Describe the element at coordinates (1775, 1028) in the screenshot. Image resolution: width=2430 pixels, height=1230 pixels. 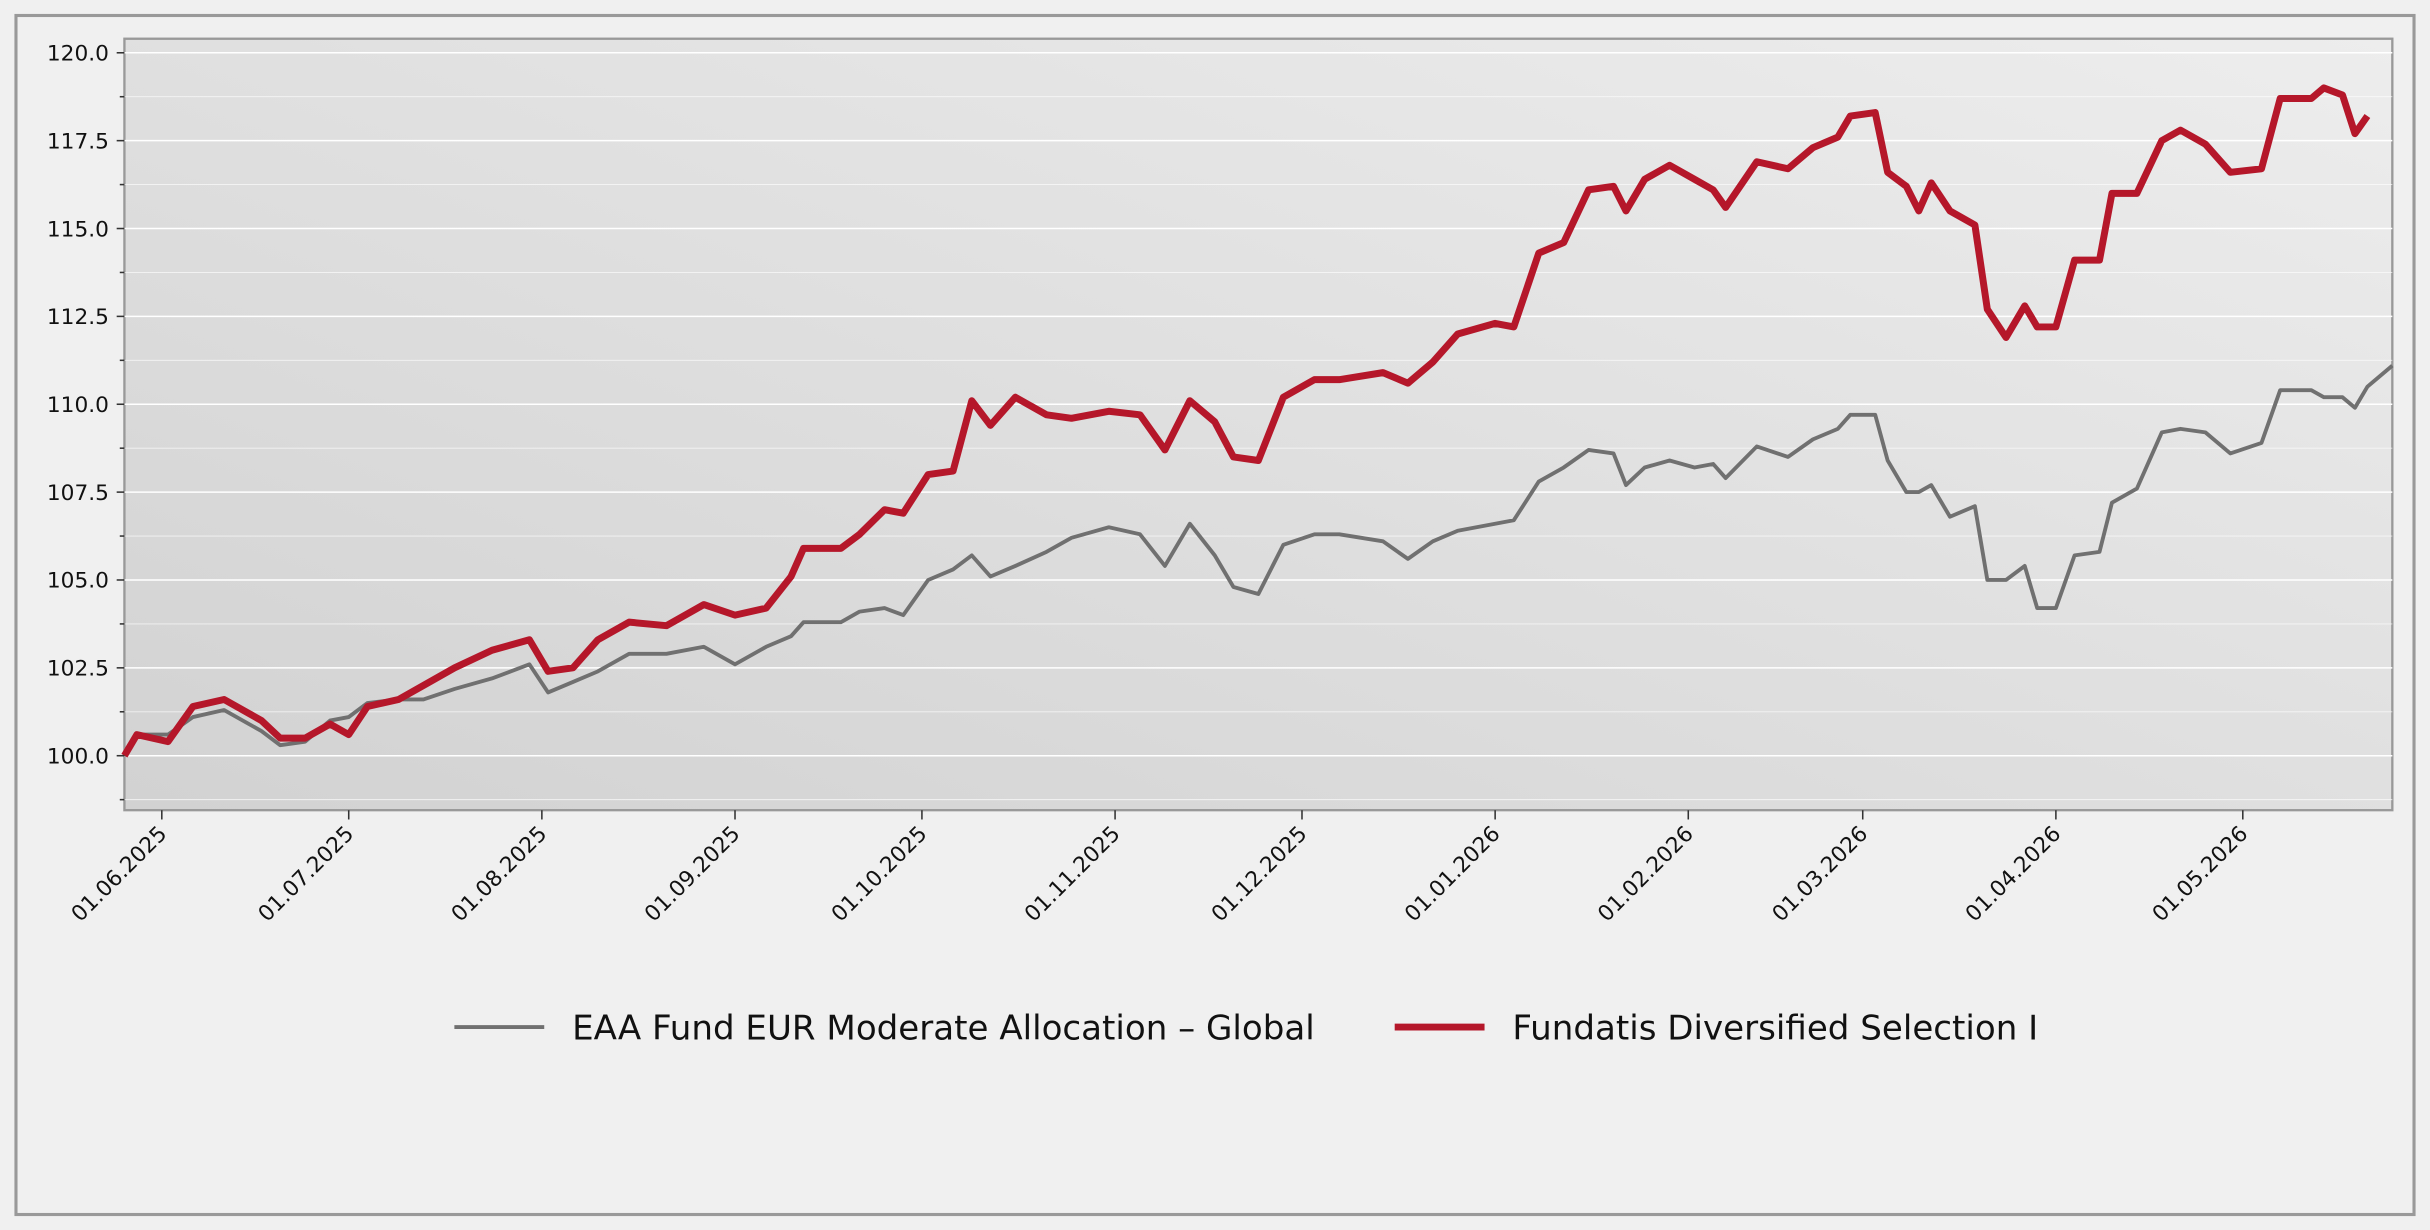
I see `legend-label: Fundatis Diversified Selection I` at that location.